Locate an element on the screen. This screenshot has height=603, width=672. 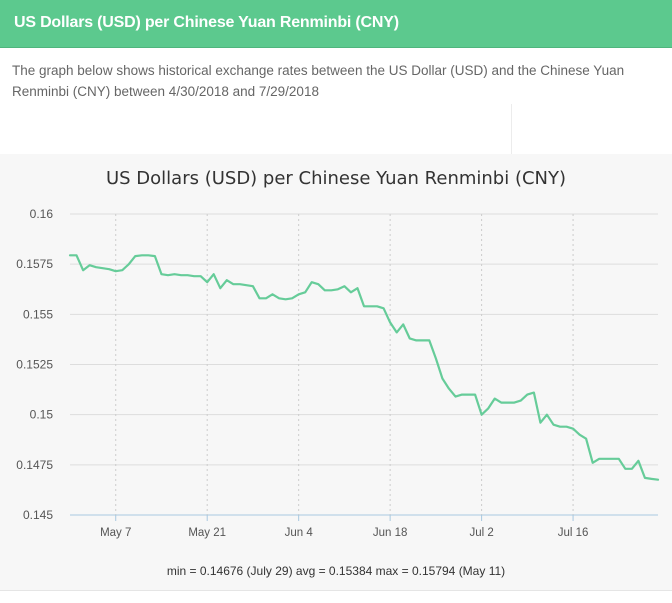
y-tick-label: 0.1475 is located at coordinates (34, 465).